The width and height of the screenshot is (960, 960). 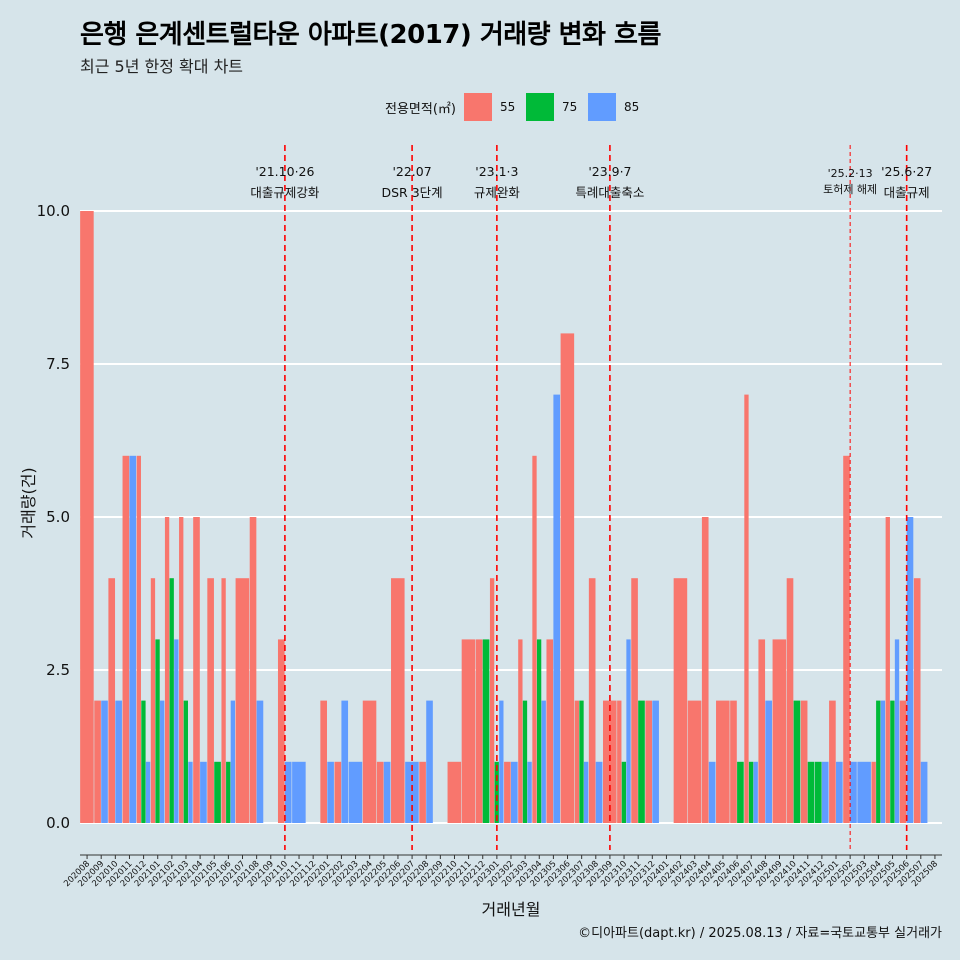 What do you see at coordinates (284, 171) in the screenshot?
I see `annotation-date: '21.10·26` at bounding box center [284, 171].